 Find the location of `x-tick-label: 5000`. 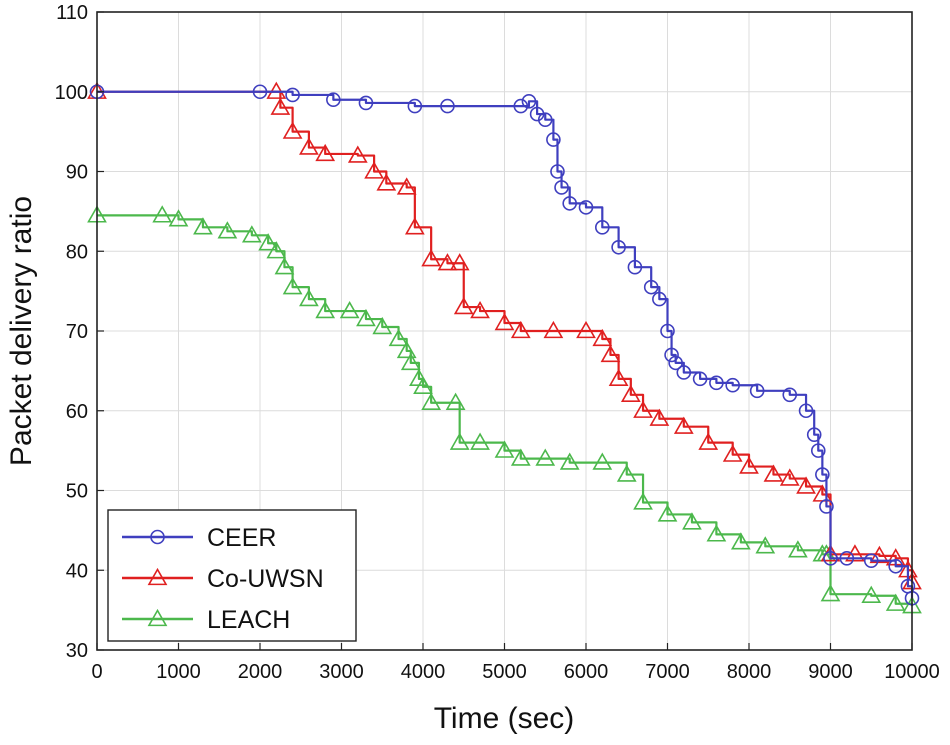

x-tick-label: 5000 is located at coordinates (504, 672).